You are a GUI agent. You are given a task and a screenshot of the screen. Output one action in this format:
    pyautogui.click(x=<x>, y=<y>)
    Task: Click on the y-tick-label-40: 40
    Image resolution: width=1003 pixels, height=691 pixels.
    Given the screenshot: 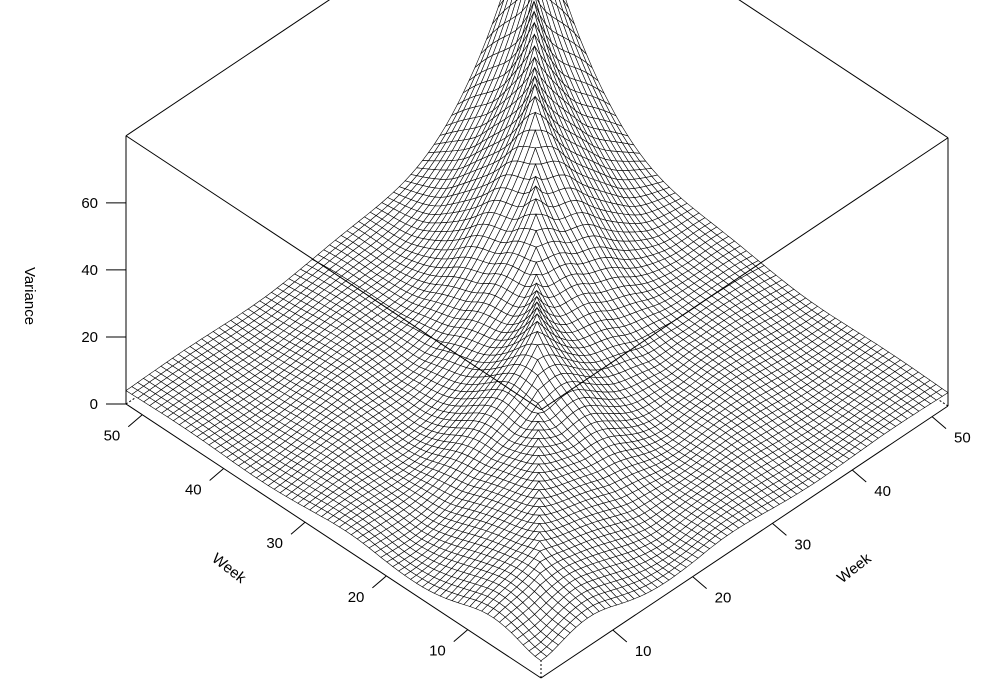 What is the action you would take?
    pyautogui.click(x=882, y=491)
    